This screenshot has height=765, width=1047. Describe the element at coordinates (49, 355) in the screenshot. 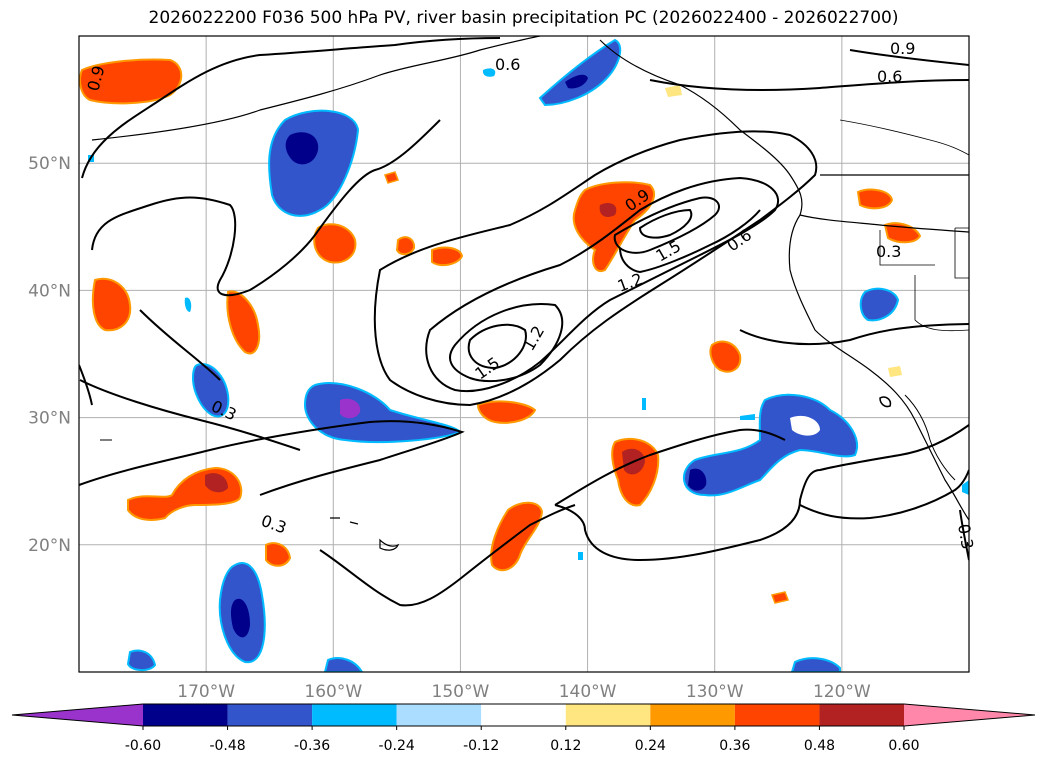

I see `latitude-tick-labels: 50°N 40°N 30°N 20°N` at that location.